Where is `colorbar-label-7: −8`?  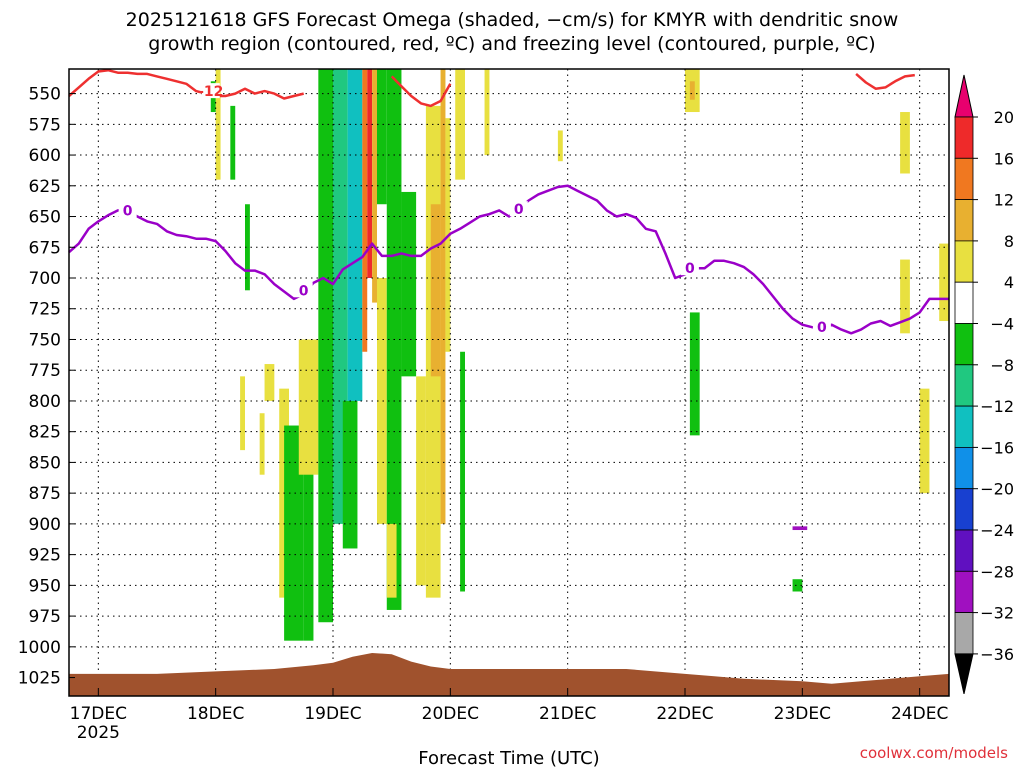 colorbar-label-7: −8 is located at coordinates (1002, 365).